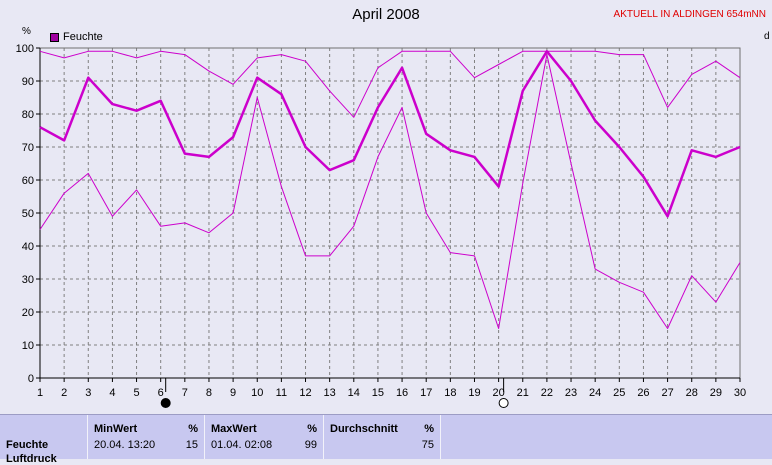 Image resolution: width=772 pixels, height=465 pixels. I want to click on stats-max-cell: MaxWert % 01.04. 02:08 99, so click(264, 437).